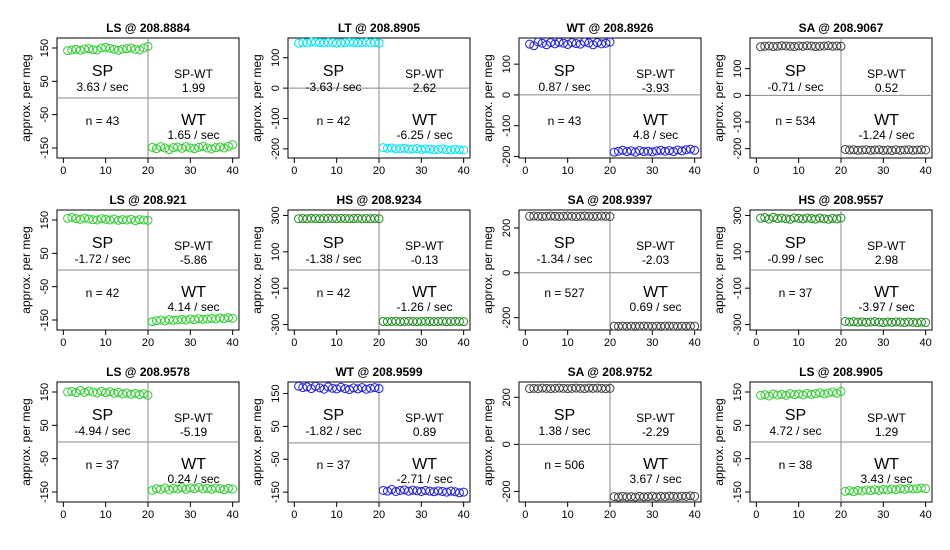 The height and width of the screenshot is (550, 950). What do you see at coordinates (424, 479) in the screenshot?
I see `wt-rate: -2.71 / sec` at bounding box center [424, 479].